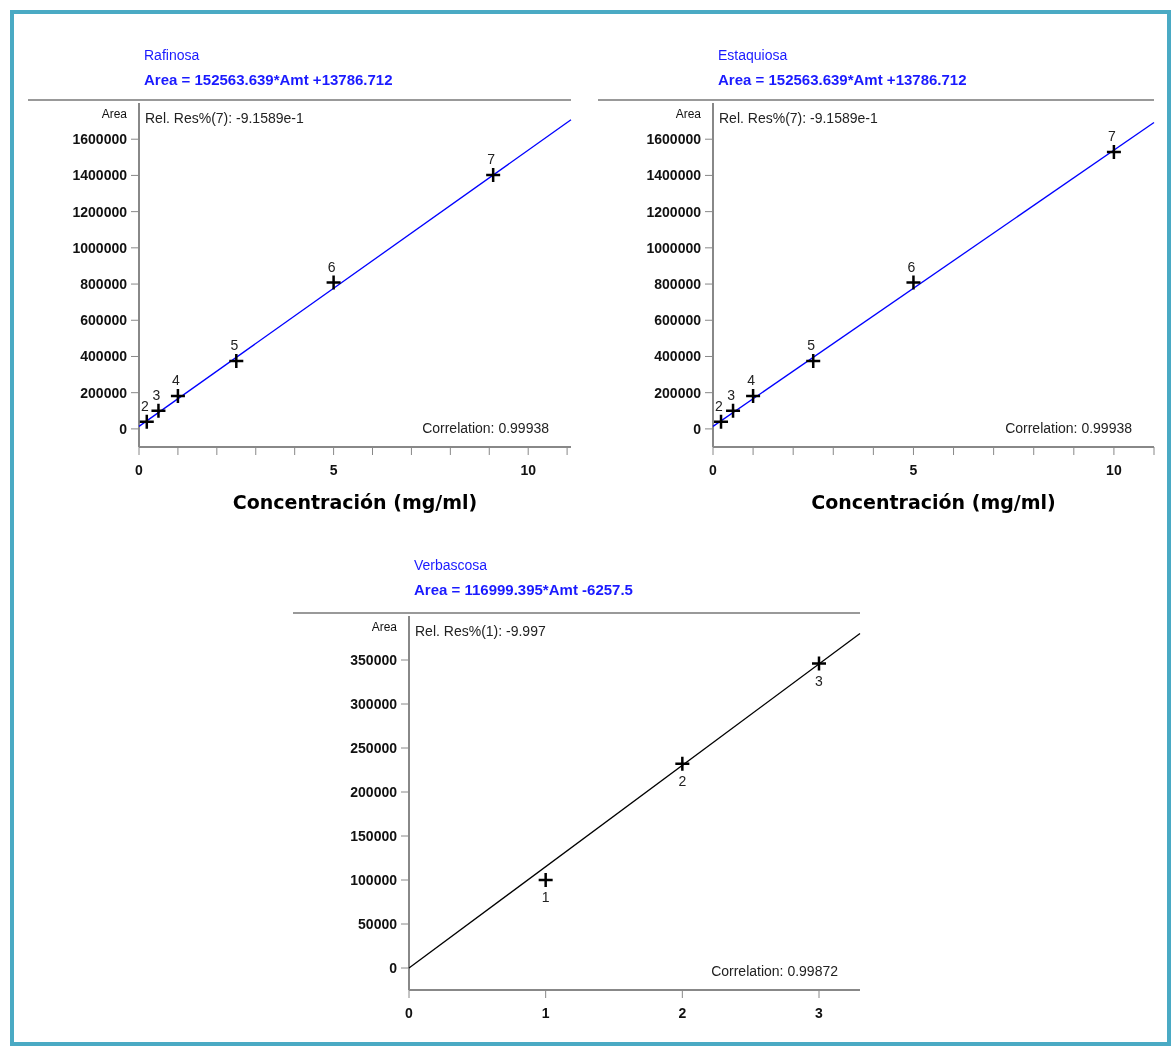 This screenshot has height=1052, width=1173. What do you see at coordinates (819, 1013) in the screenshot?
I see `x-tick-label: 3` at bounding box center [819, 1013].